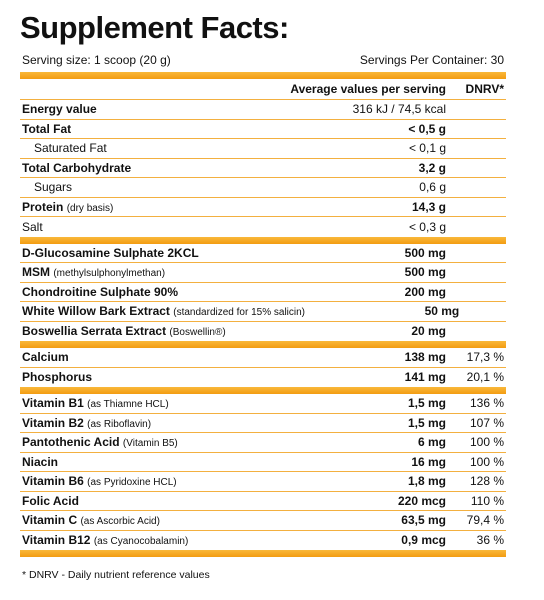  I want to click on nutrient-note: (as Cyanocobalamin), so click(141, 542).